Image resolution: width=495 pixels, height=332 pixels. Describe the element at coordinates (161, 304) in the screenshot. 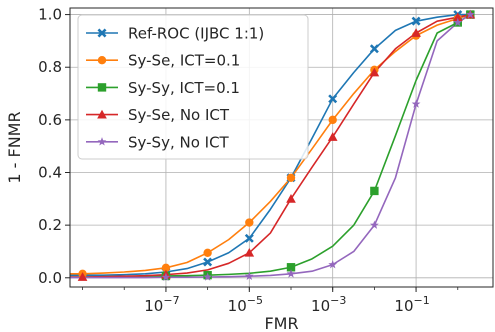

I see `x-tick-label: 10⁻⁷` at that location.